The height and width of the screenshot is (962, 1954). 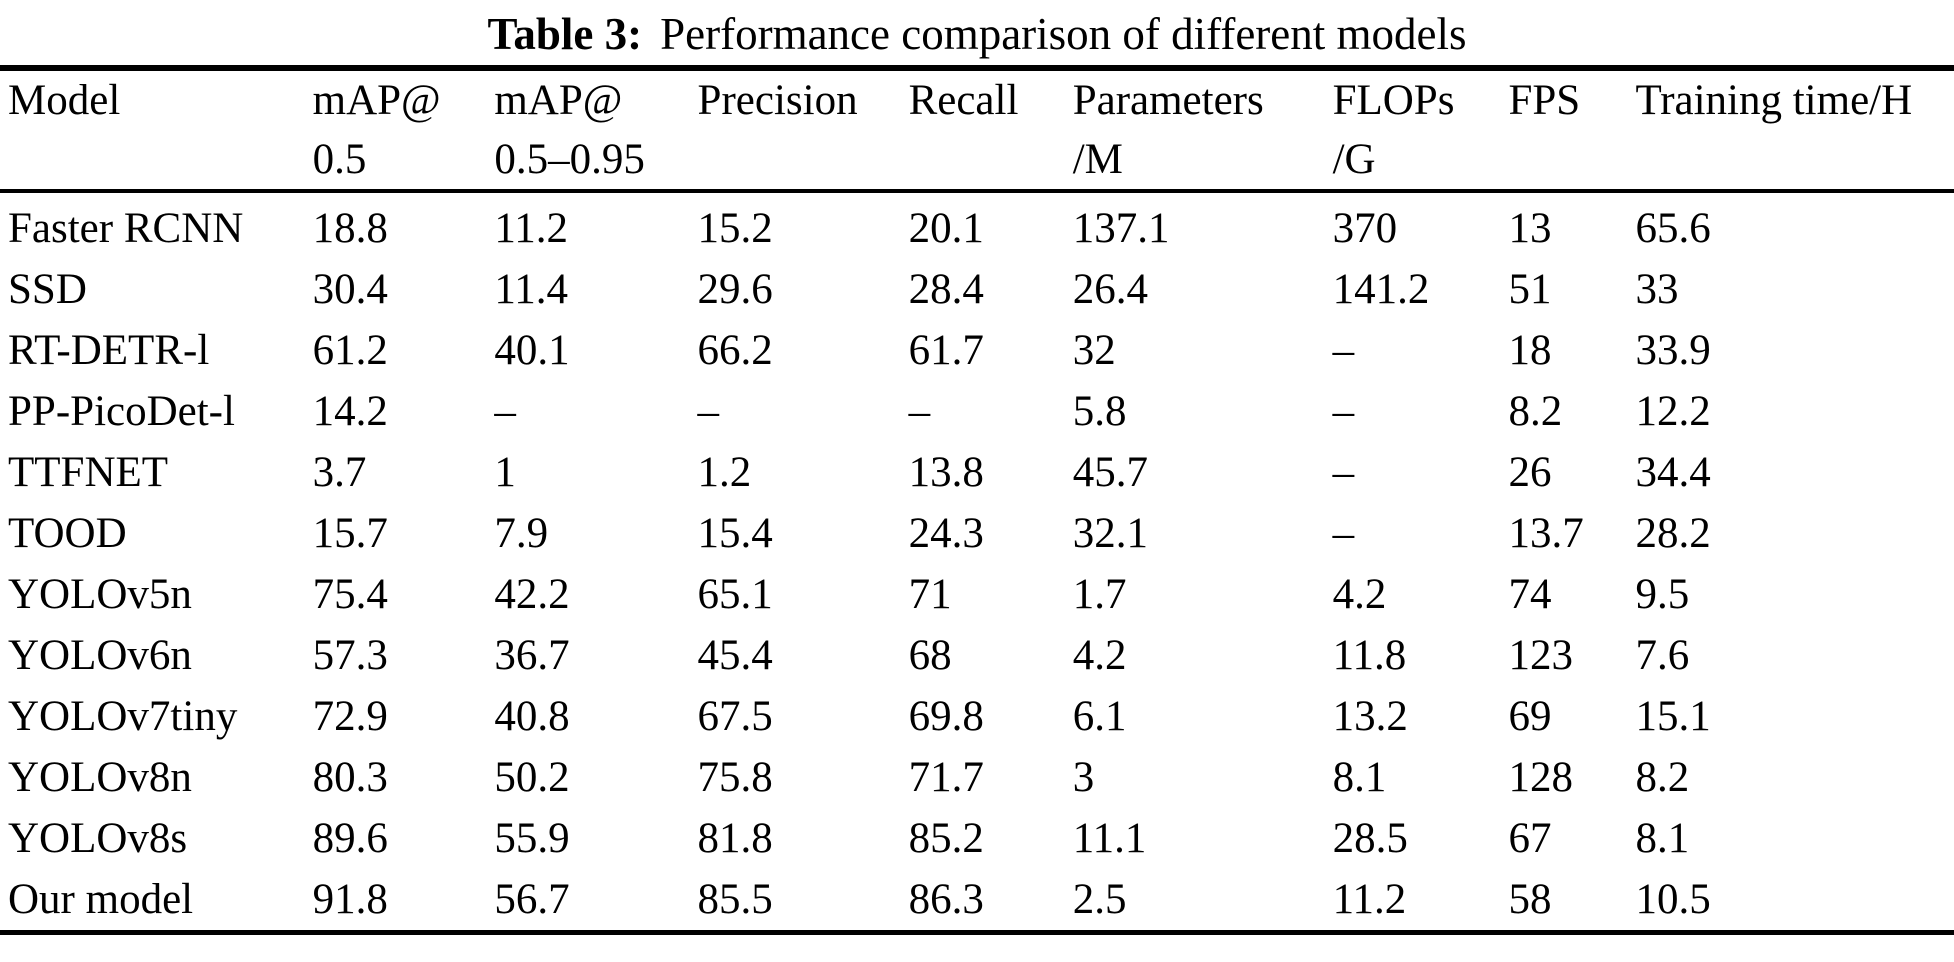 I want to click on model-name-cell: TOOD, so click(x=67, y=533).